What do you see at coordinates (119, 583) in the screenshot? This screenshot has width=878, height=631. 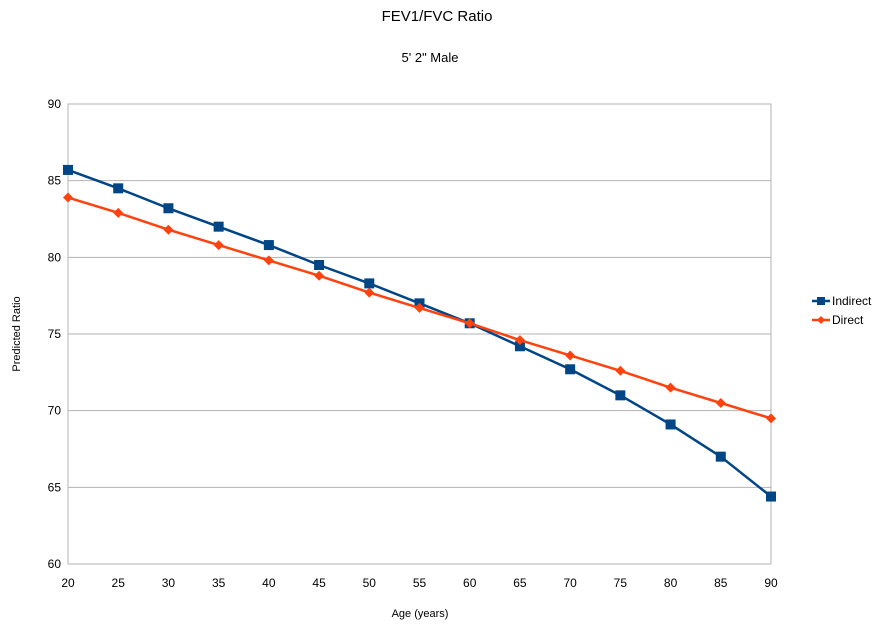 I see `x-tick-label-1: 25` at bounding box center [119, 583].